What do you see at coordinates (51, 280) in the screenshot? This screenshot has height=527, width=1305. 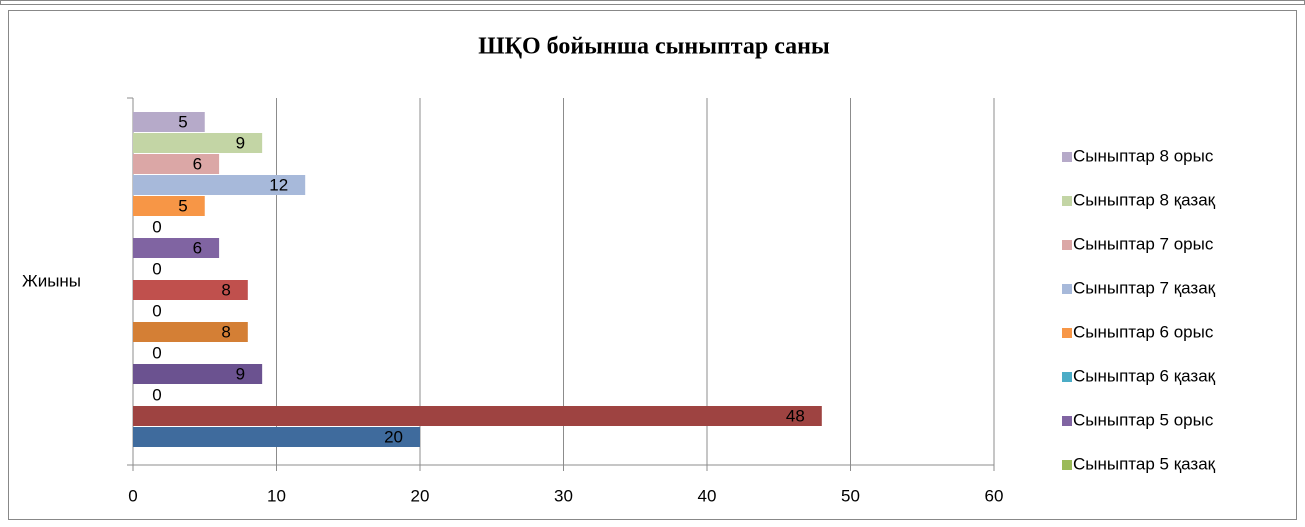 I see `y-category-label: Жиыны` at bounding box center [51, 280].